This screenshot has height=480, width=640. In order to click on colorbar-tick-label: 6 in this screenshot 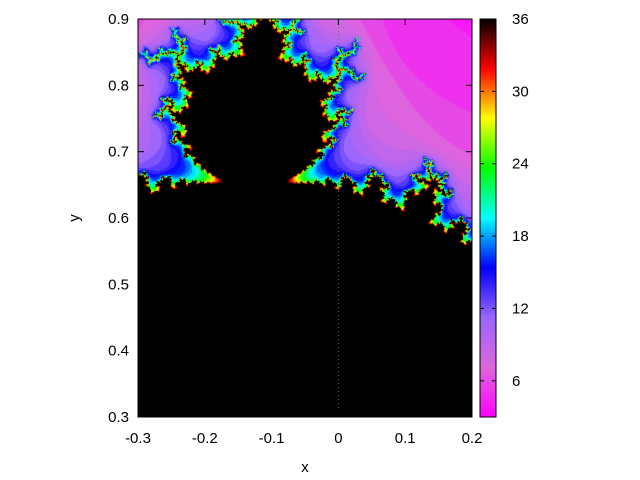, I will do `click(516, 381)`.